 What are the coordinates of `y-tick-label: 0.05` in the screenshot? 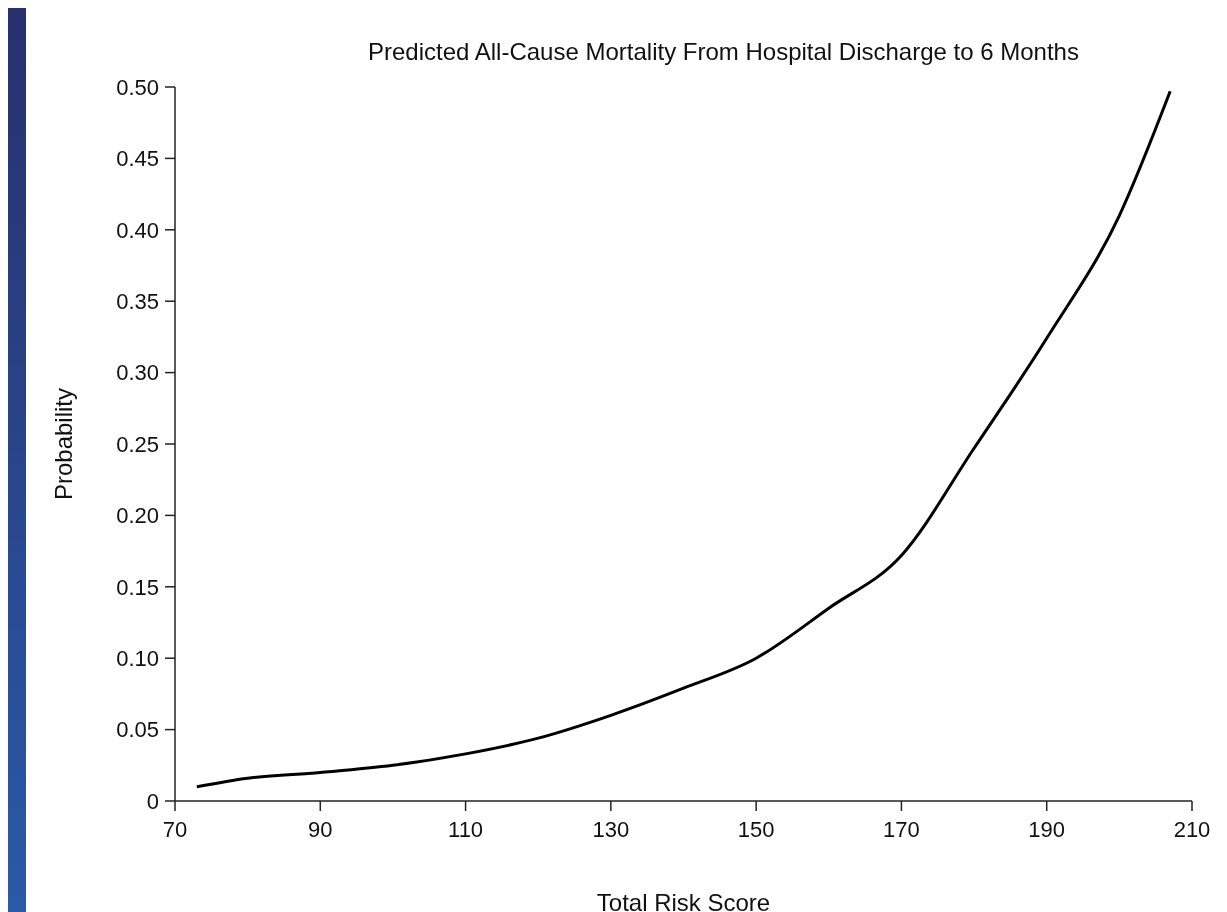 It's located at (137, 730).